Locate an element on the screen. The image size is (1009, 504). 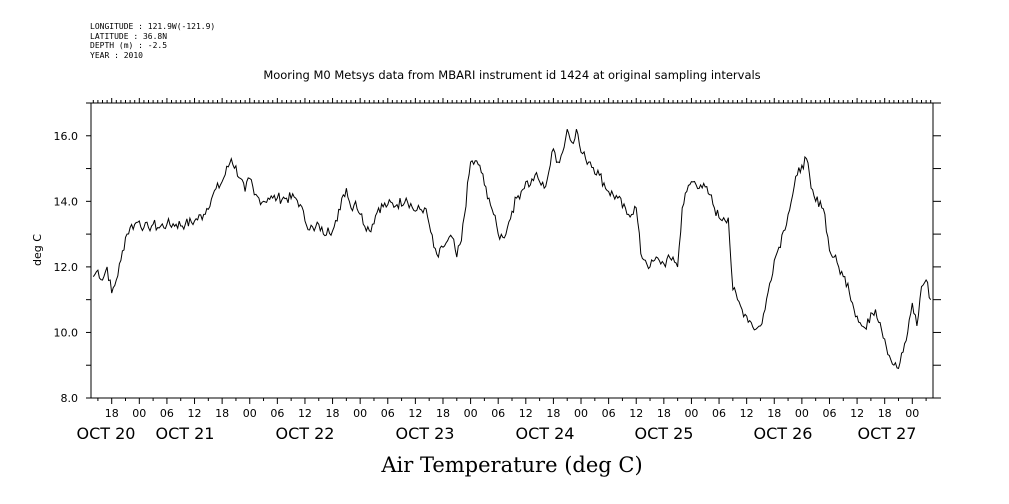
y-tick-label: 16.0 is located at coordinates (66, 136).